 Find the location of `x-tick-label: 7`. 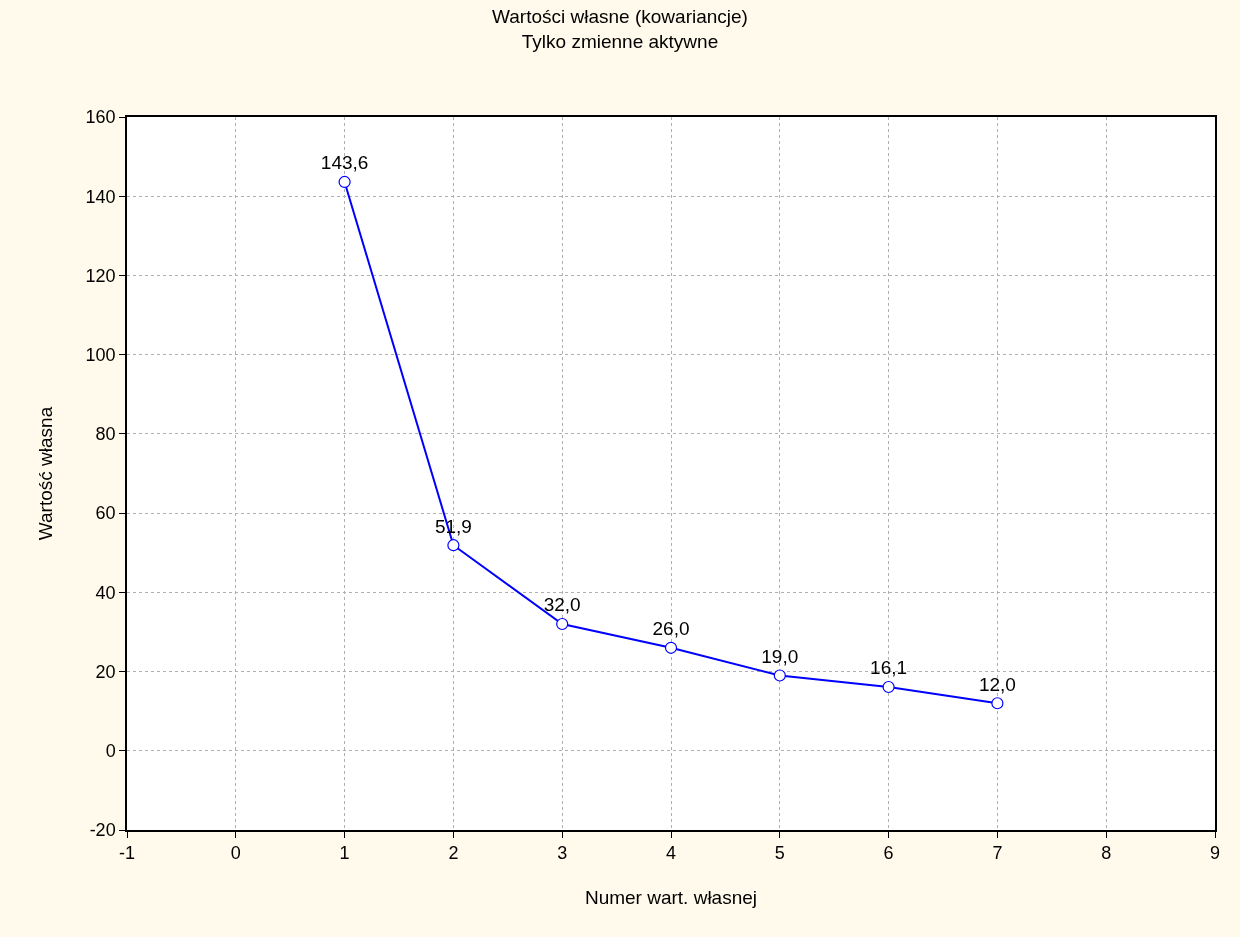

x-tick-label: 7 is located at coordinates (997, 853).